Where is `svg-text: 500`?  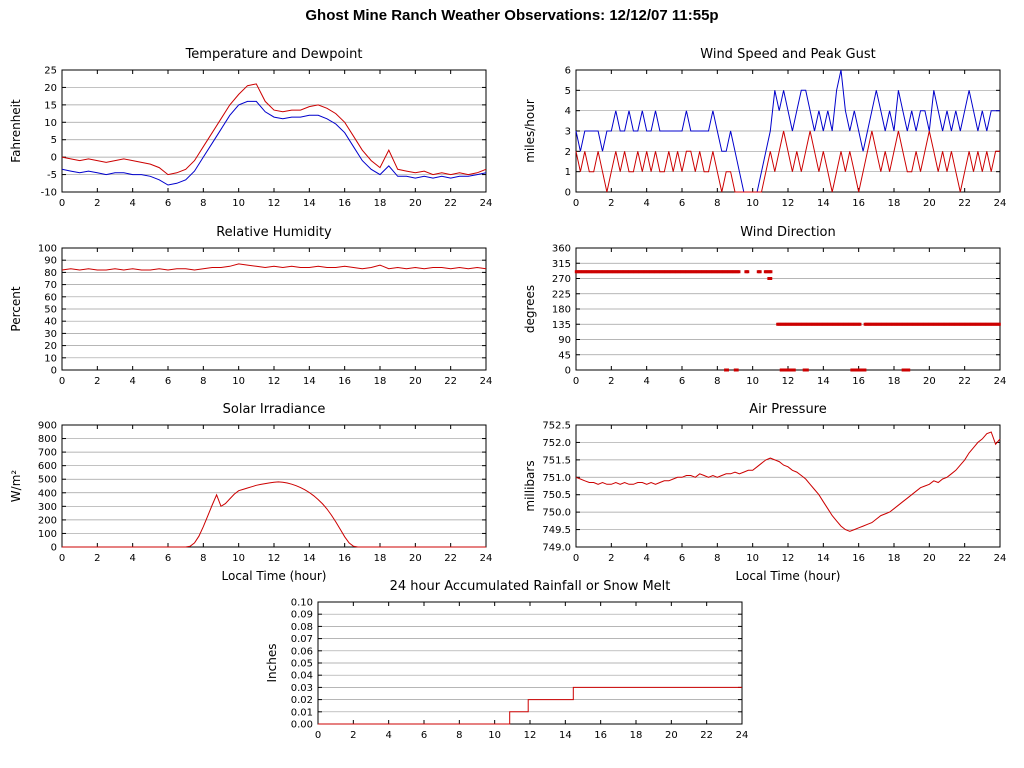
svg-text: 500 is located at coordinates (47, 480).